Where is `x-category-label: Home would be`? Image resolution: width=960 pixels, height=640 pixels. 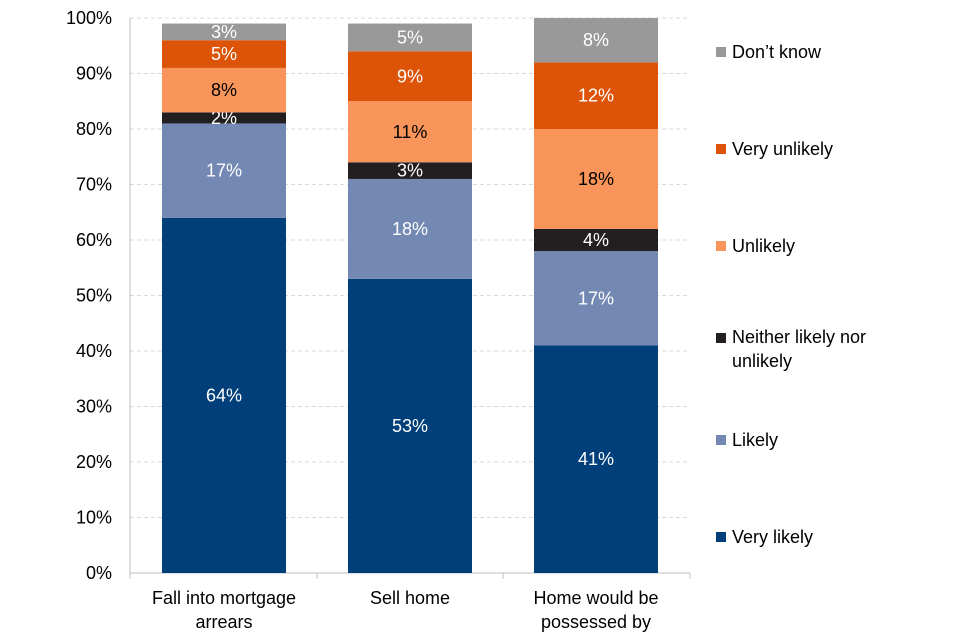 x-category-label: Home would be is located at coordinates (595, 598).